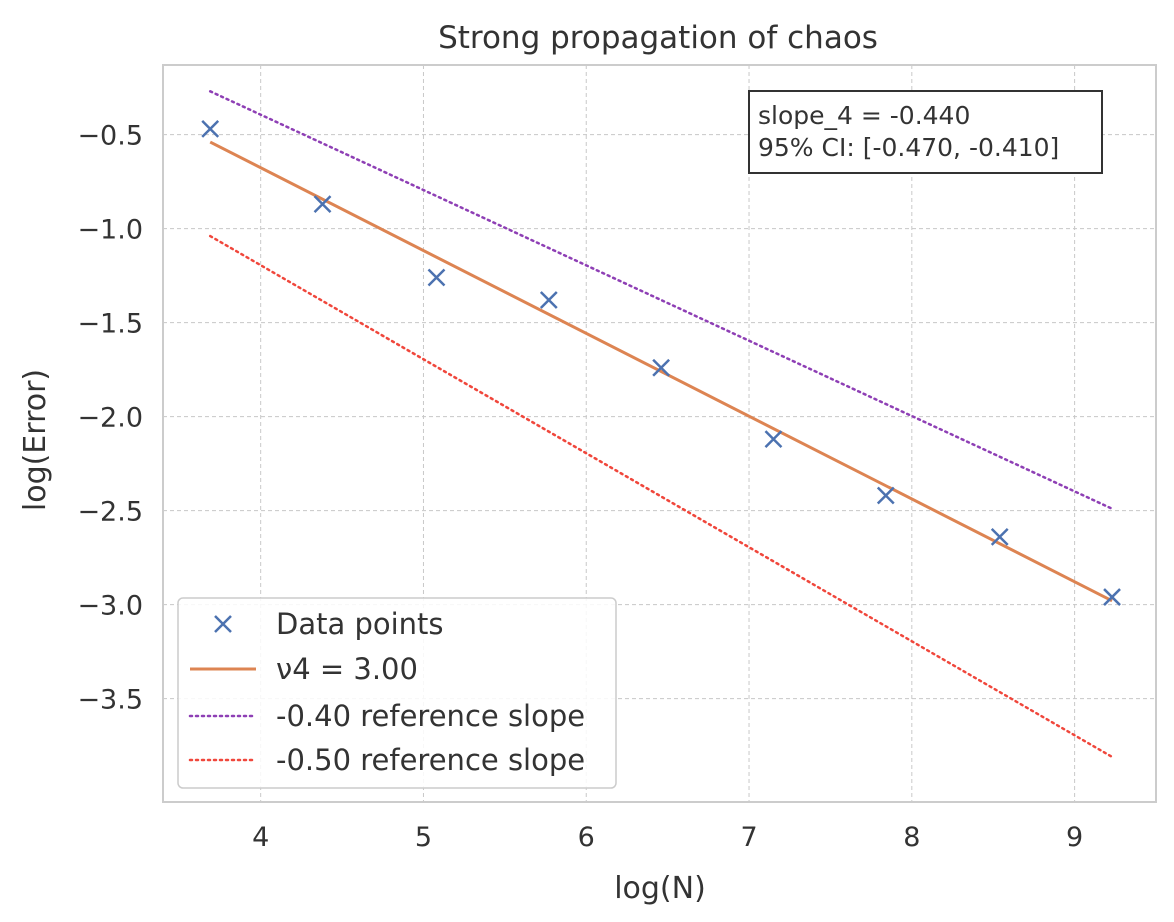 The image size is (1174, 922). What do you see at coordinates (430, 760) in the screenshot?
I see `legend-label-ref-050: -0.50 reference slope` at bounding box center [430, 760].